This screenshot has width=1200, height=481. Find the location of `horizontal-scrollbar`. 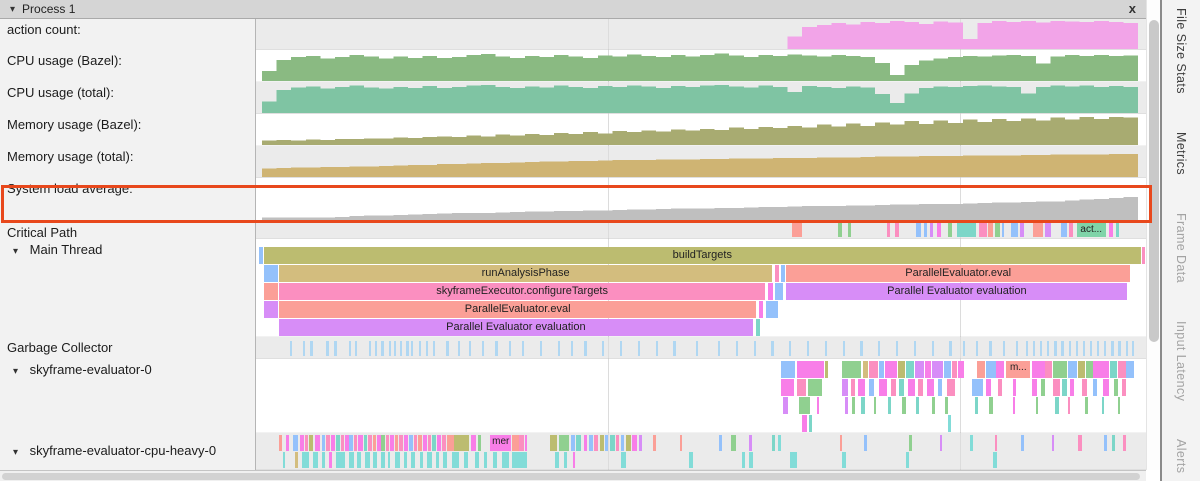

horizontal-scrollbar is located at coordinates (573, 475).